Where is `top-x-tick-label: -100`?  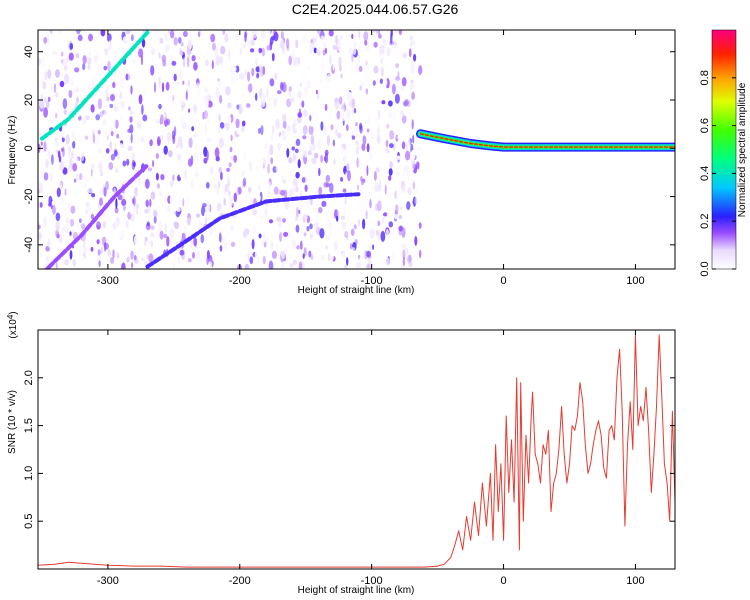
top-x-tick-label: -100 is located at coordinates (372, 281).